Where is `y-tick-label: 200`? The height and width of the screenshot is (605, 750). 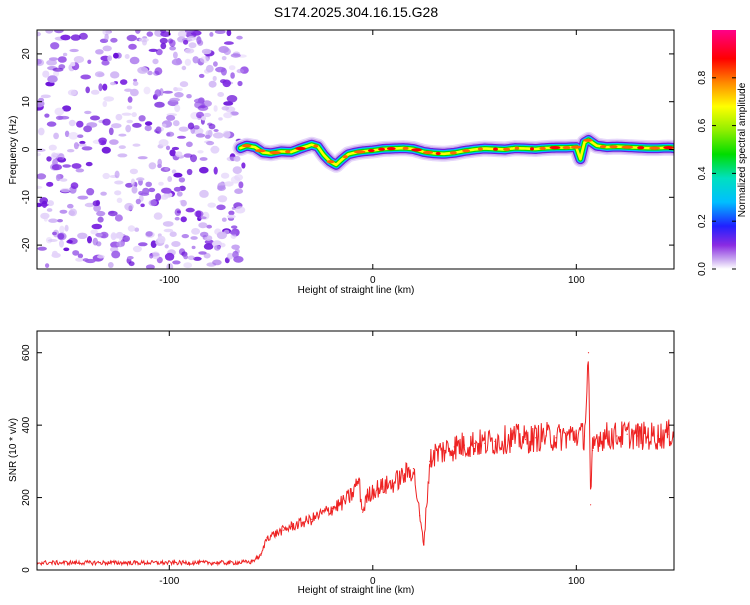
y-tick-label: 200 is located at coordinates (26, 497).